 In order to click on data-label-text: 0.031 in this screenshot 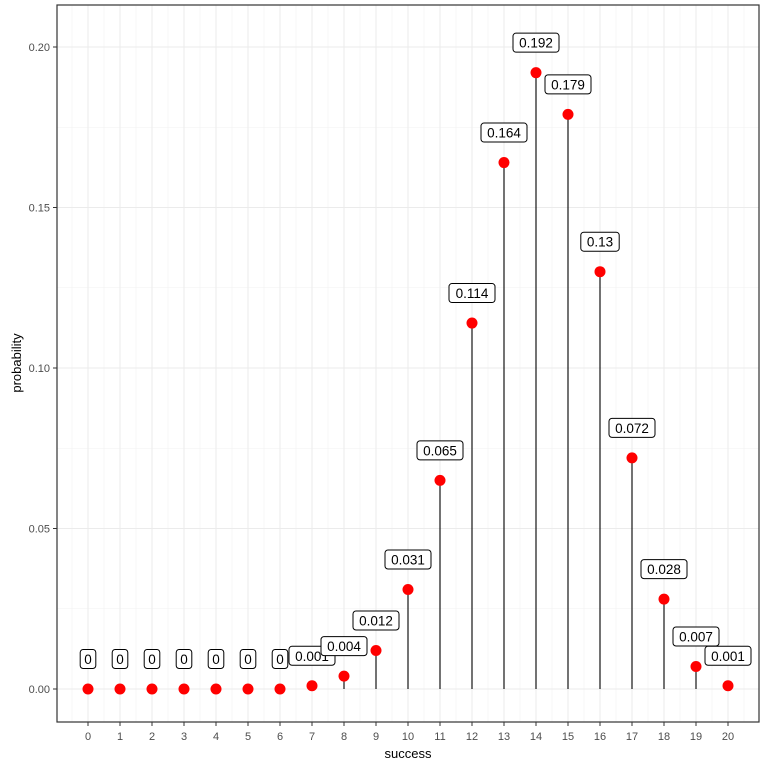, I will do `click(408, 559)`.